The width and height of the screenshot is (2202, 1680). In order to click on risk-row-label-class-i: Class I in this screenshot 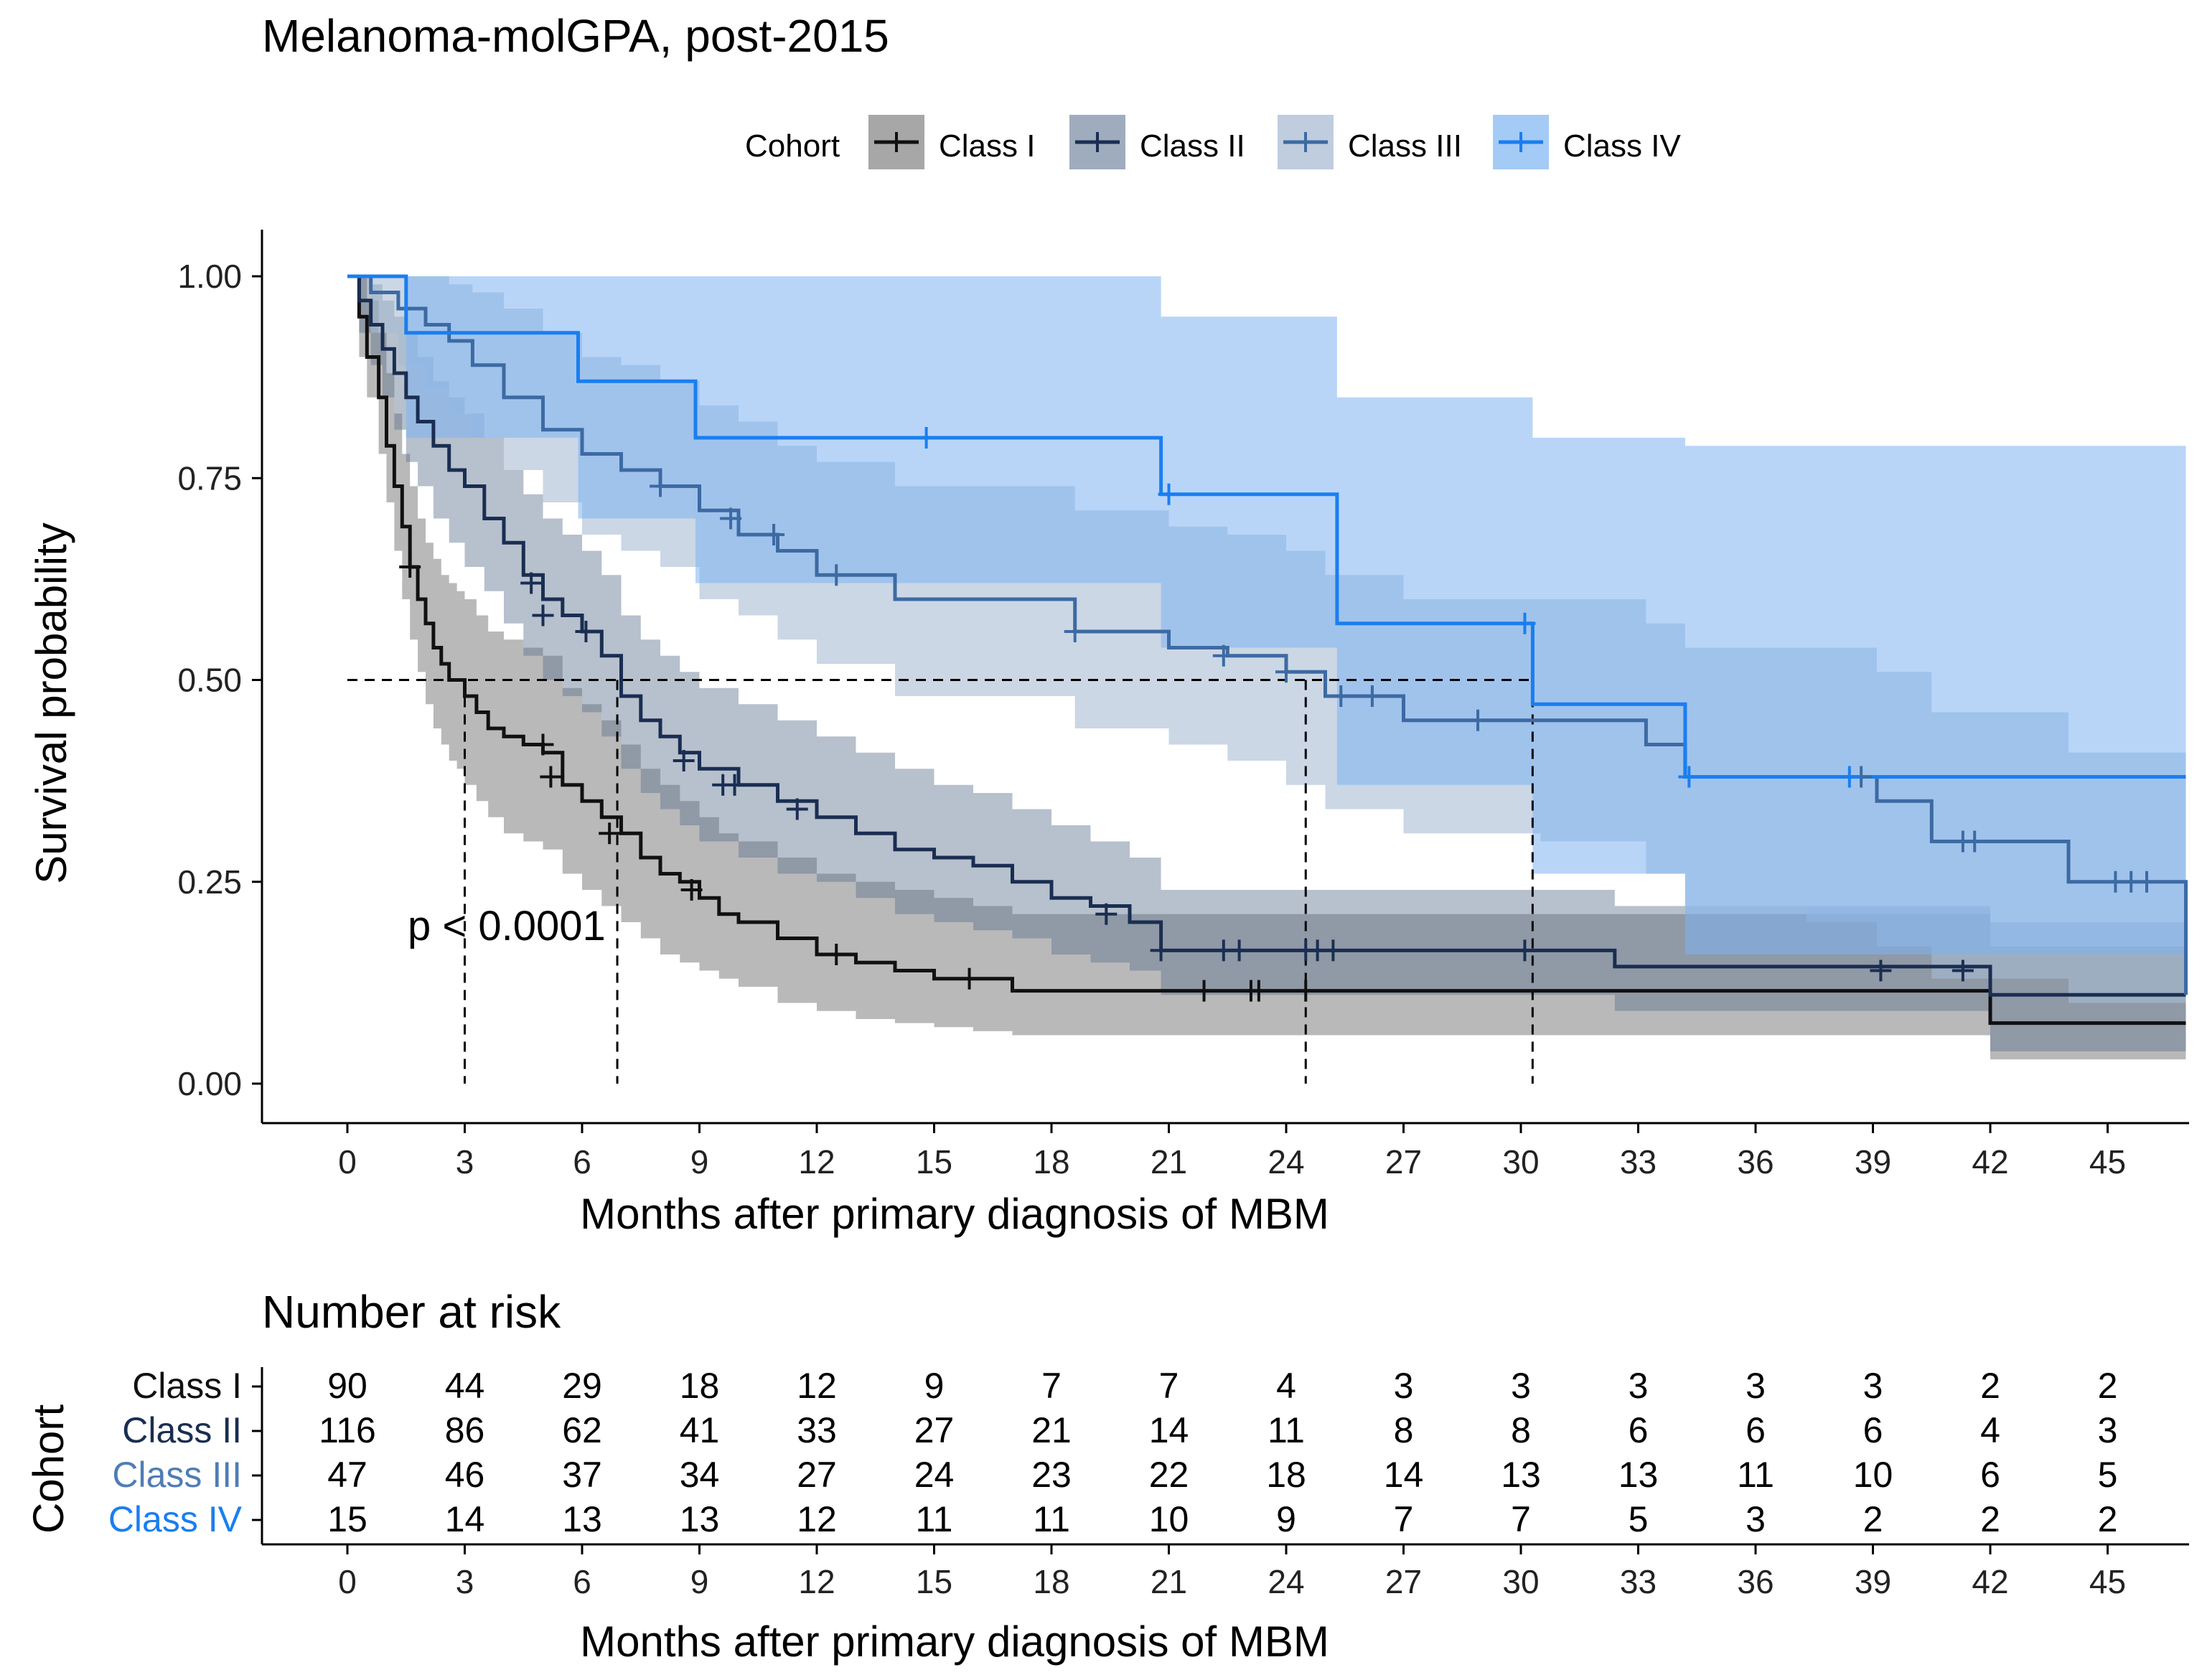, I will do `click(187, 1386)`.